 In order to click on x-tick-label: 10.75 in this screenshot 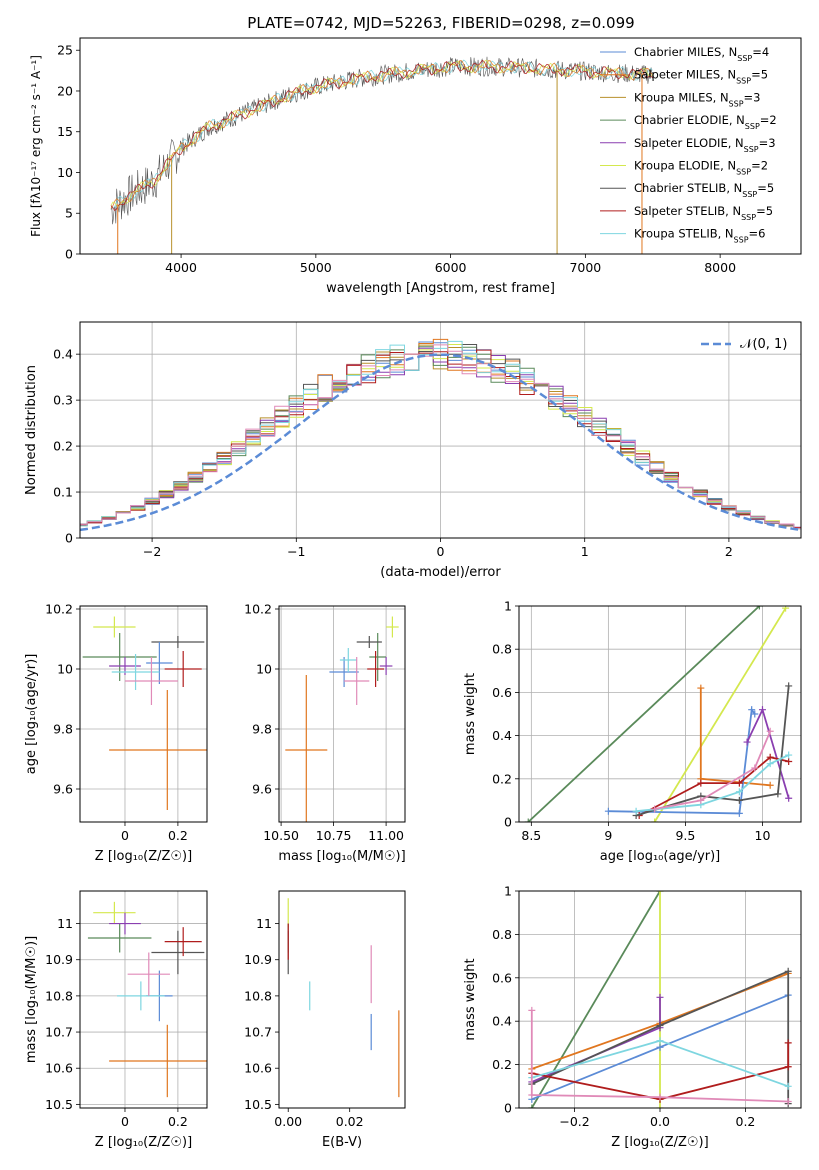, I will do `click(334, 835)`.